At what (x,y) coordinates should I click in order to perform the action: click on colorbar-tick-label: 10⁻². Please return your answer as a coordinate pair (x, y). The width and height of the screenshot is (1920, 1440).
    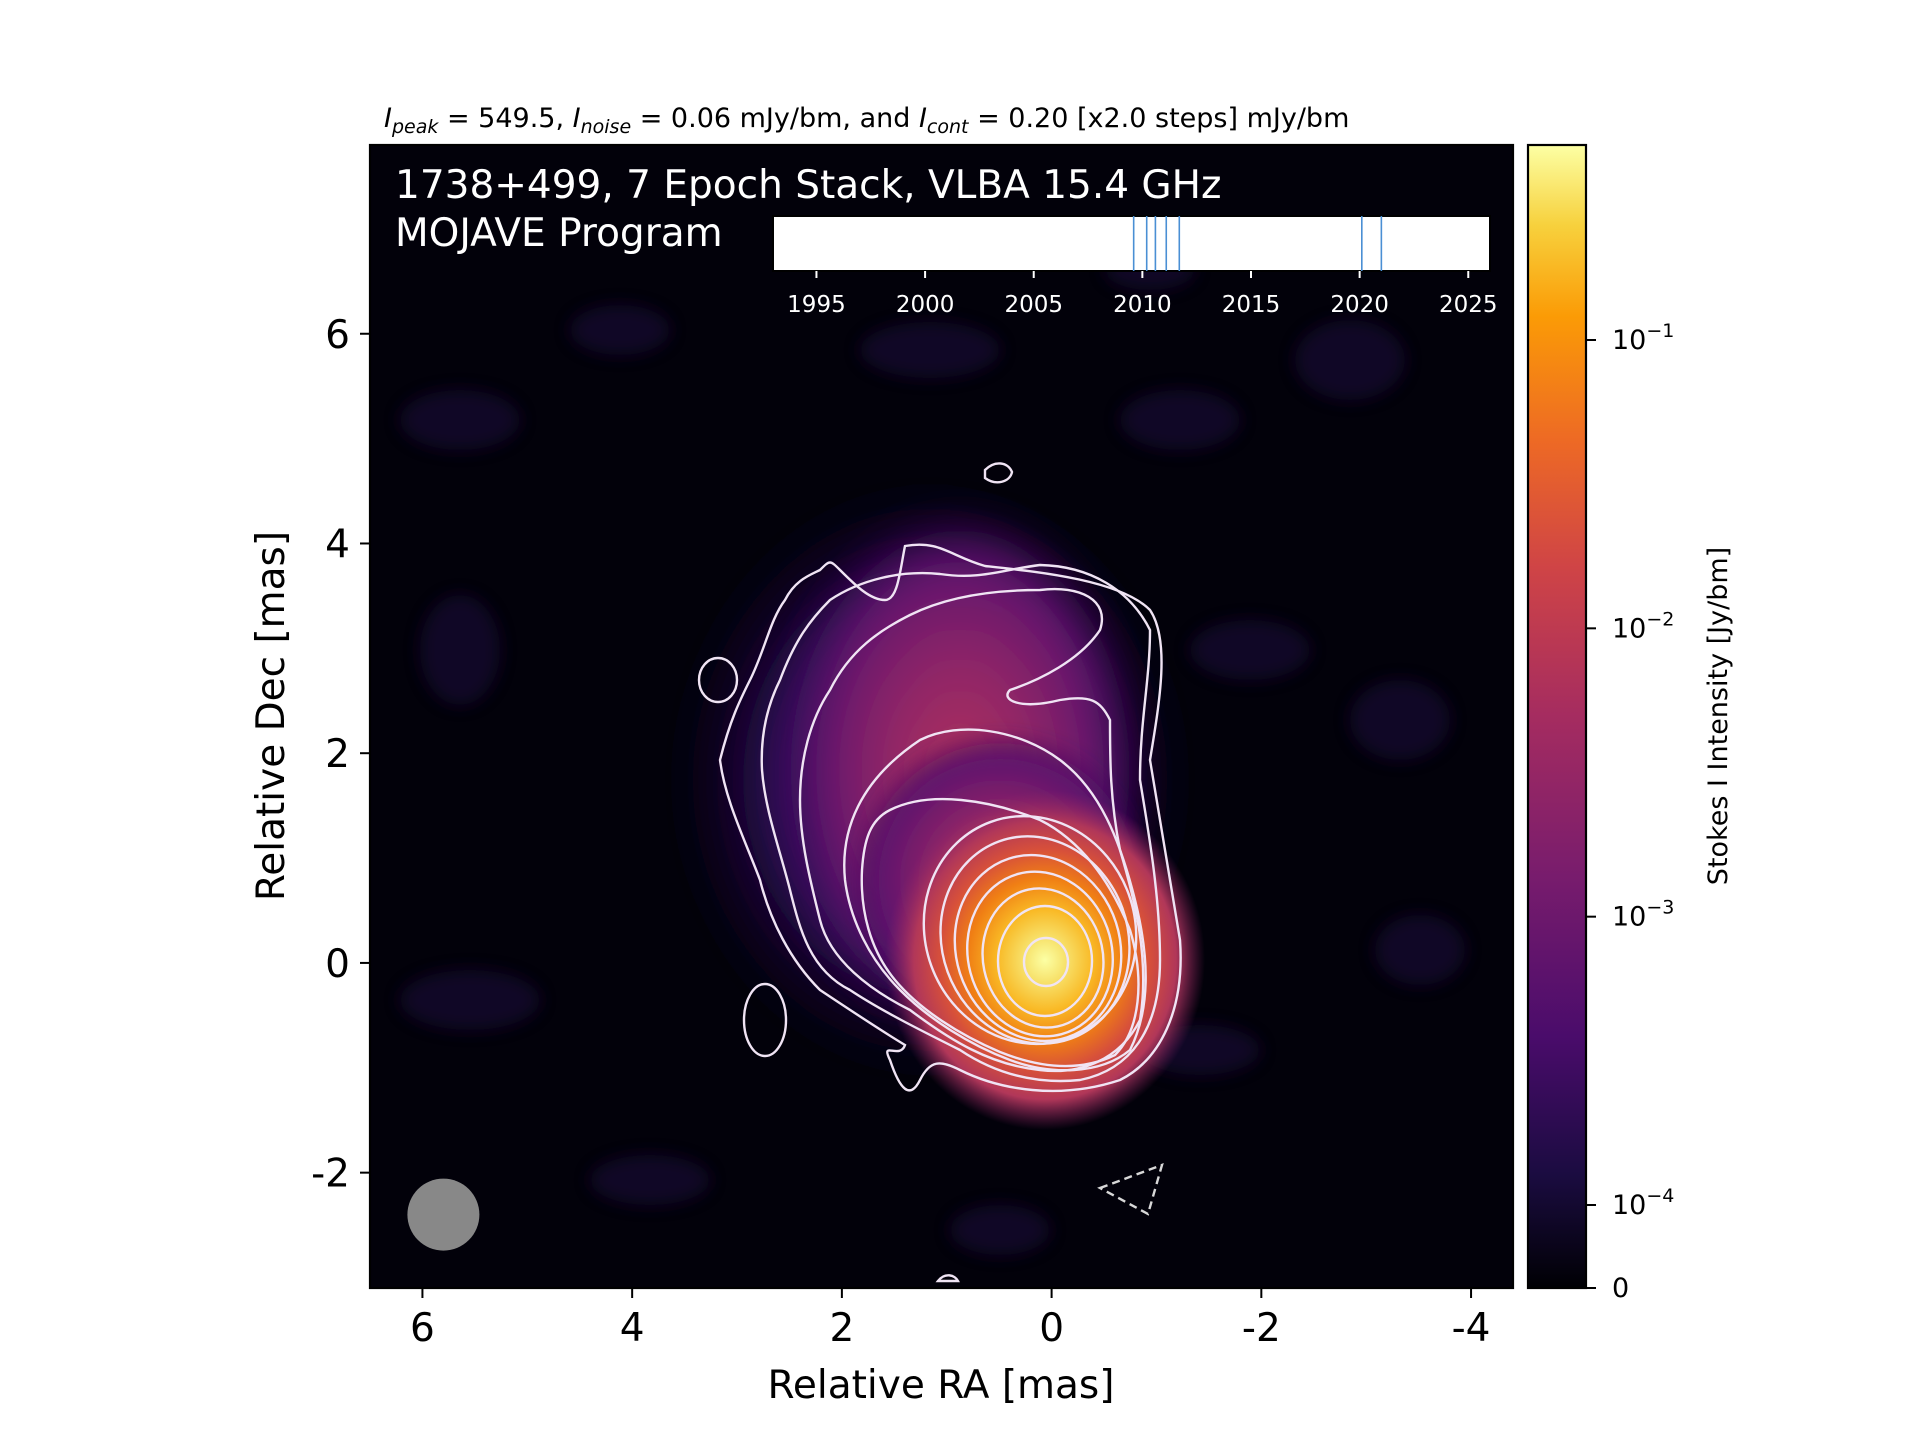
    Looking at the image, I should click on (1643, 626).